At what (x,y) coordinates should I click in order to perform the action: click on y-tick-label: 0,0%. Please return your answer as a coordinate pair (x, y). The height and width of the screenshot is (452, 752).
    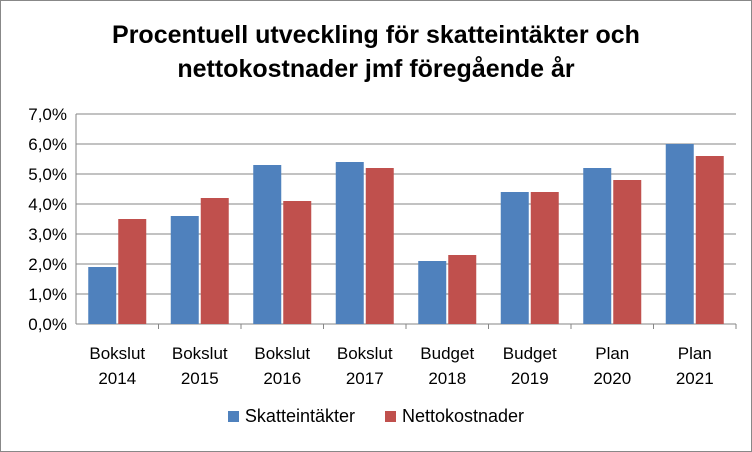
    Looking at the image, I should click on (47, 324).